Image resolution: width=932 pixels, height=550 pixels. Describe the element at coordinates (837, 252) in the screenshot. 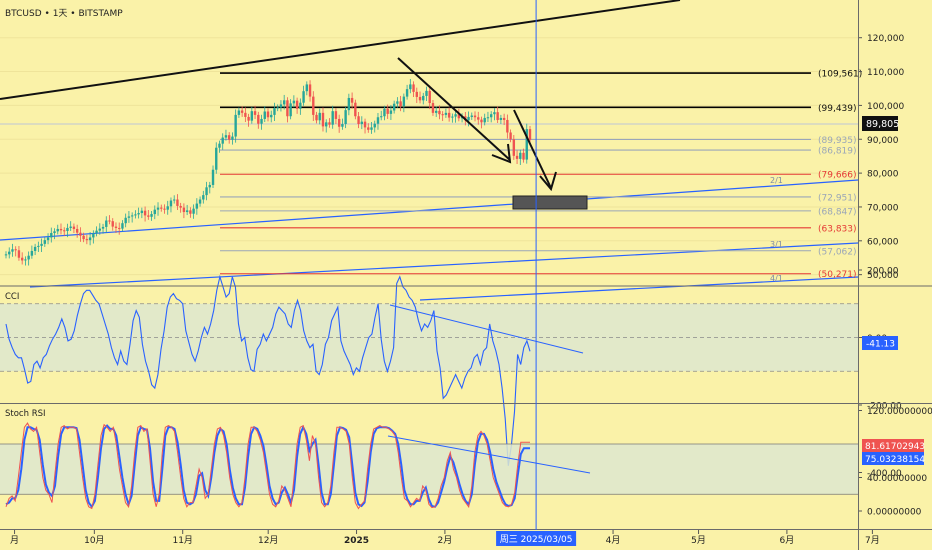

I see `fib-level-label: (57,062)` at that location.